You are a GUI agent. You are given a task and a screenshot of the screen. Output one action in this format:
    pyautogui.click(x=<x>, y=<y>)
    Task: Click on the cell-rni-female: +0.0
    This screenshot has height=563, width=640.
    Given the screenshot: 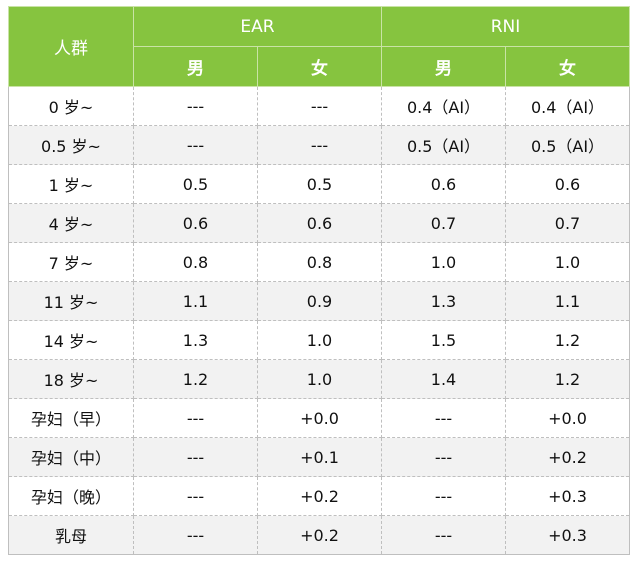 What is the action you would take?
    pyautogui.click(x=567, y=418)
    